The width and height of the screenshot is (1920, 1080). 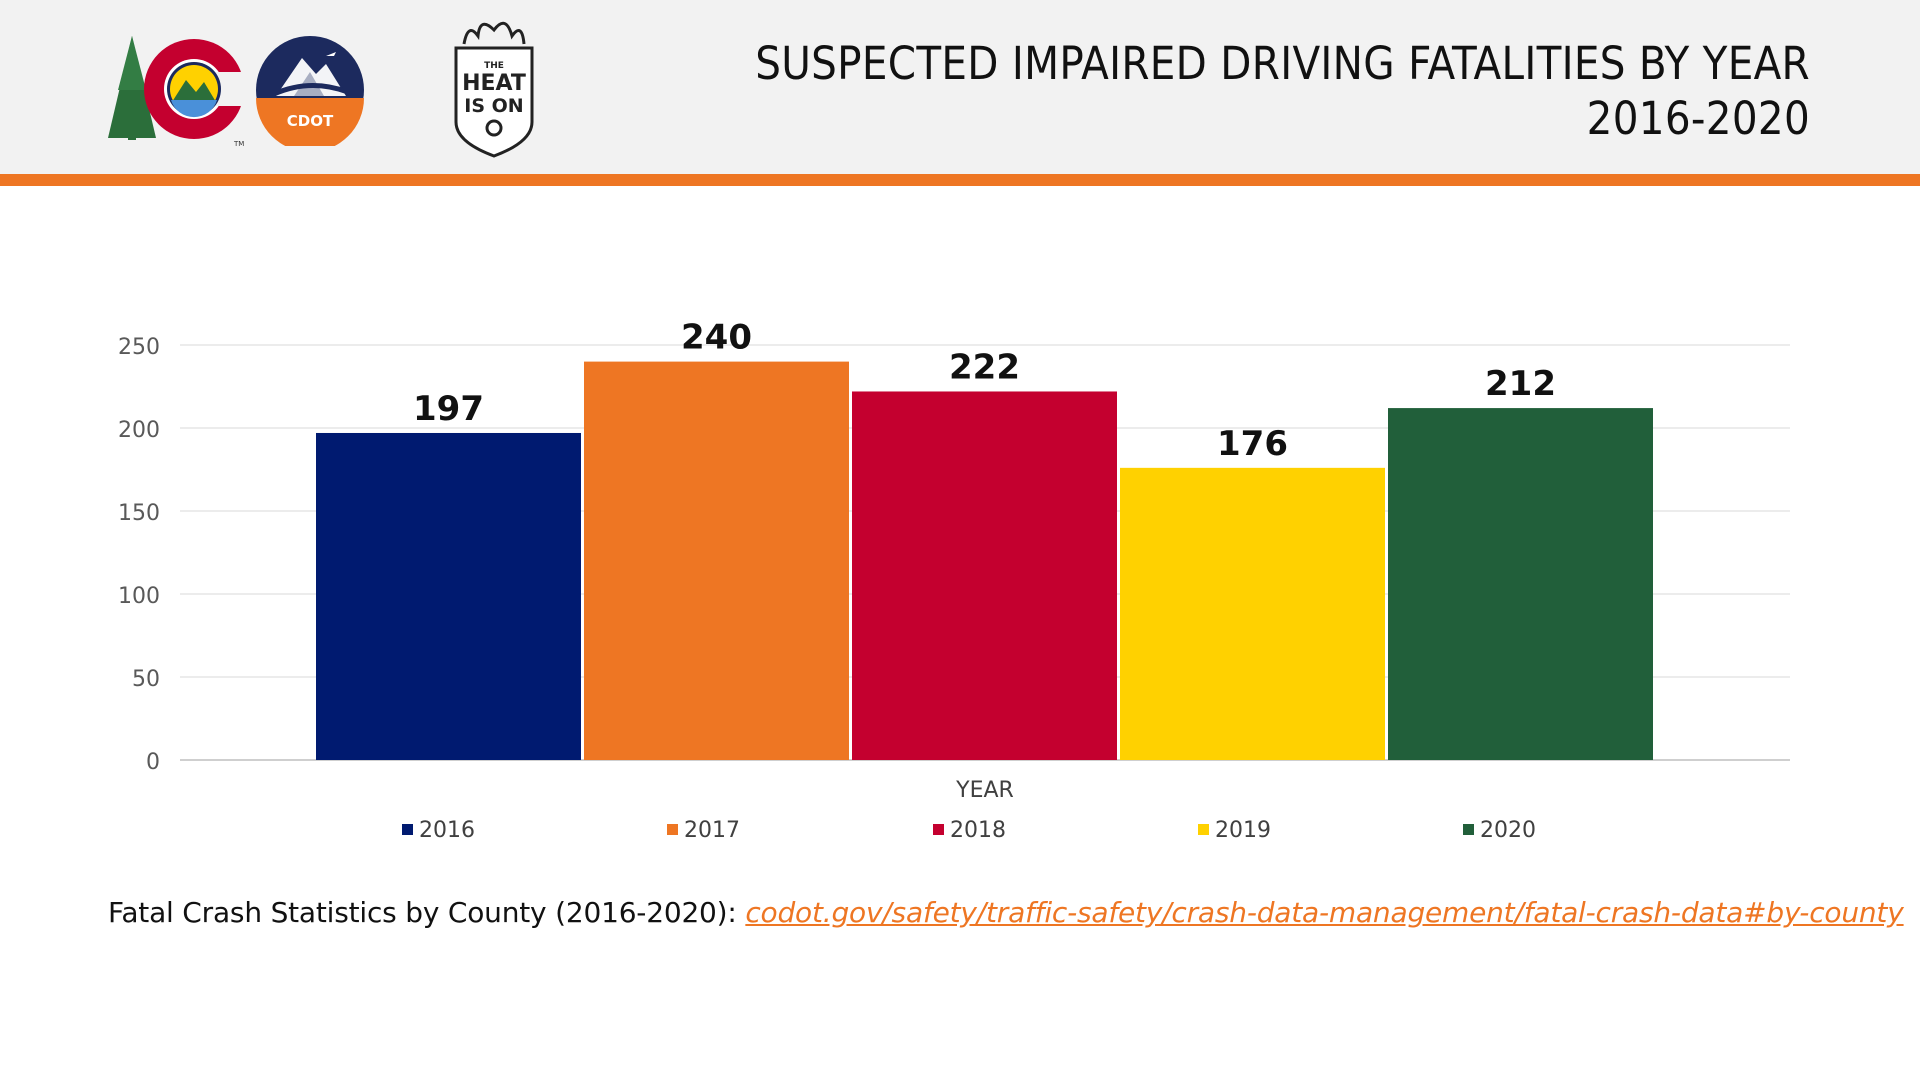 I want to click on y-tick-label: 250, so click(x=139, y=347).